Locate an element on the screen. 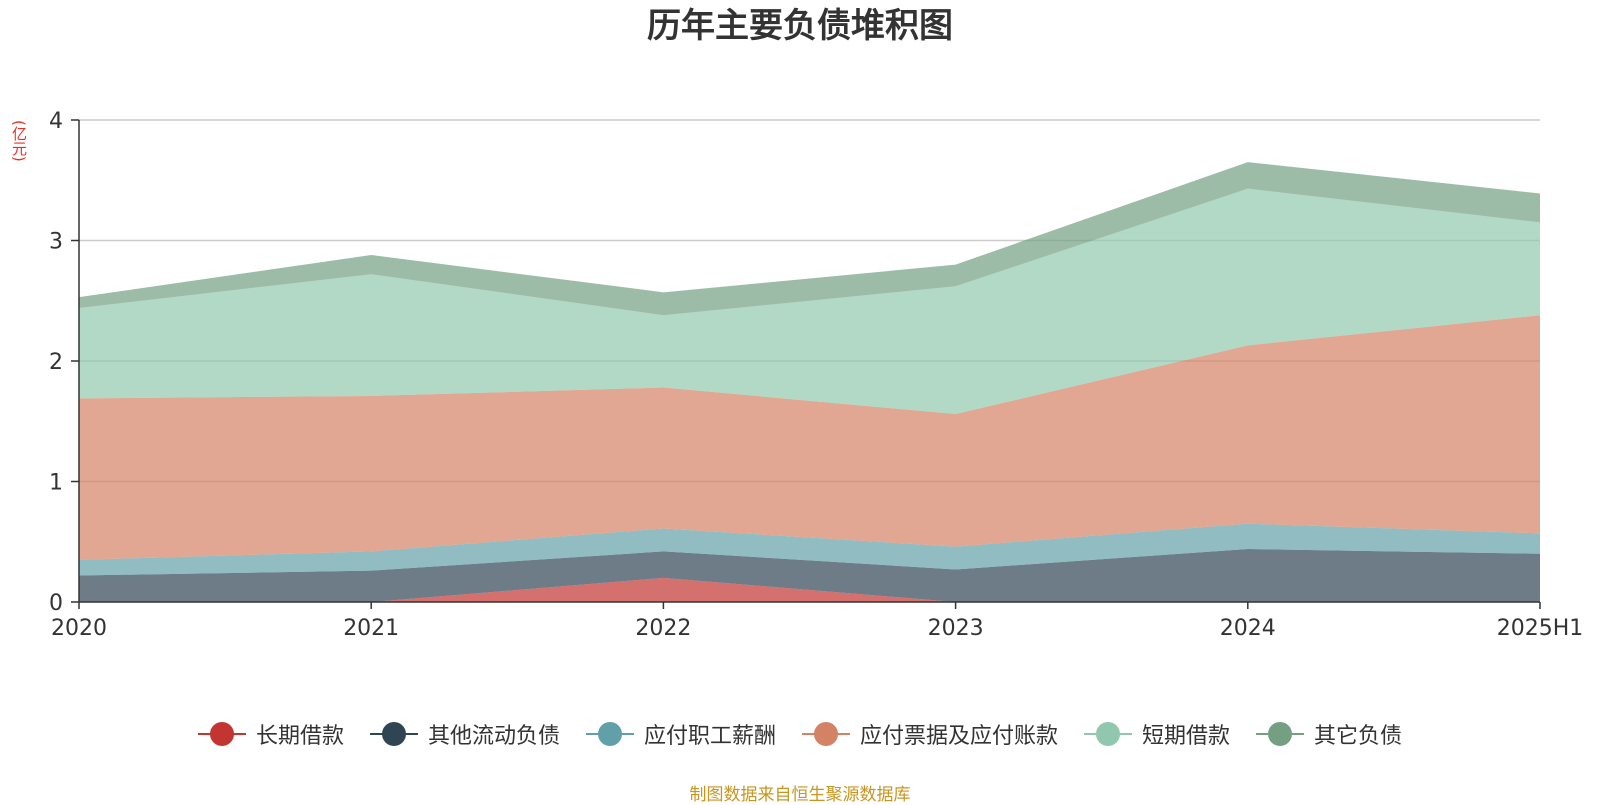 The height and width of the screenshot is (805, 1600). legend-item: 其他流动负债 is located at coordinates (464, 734).